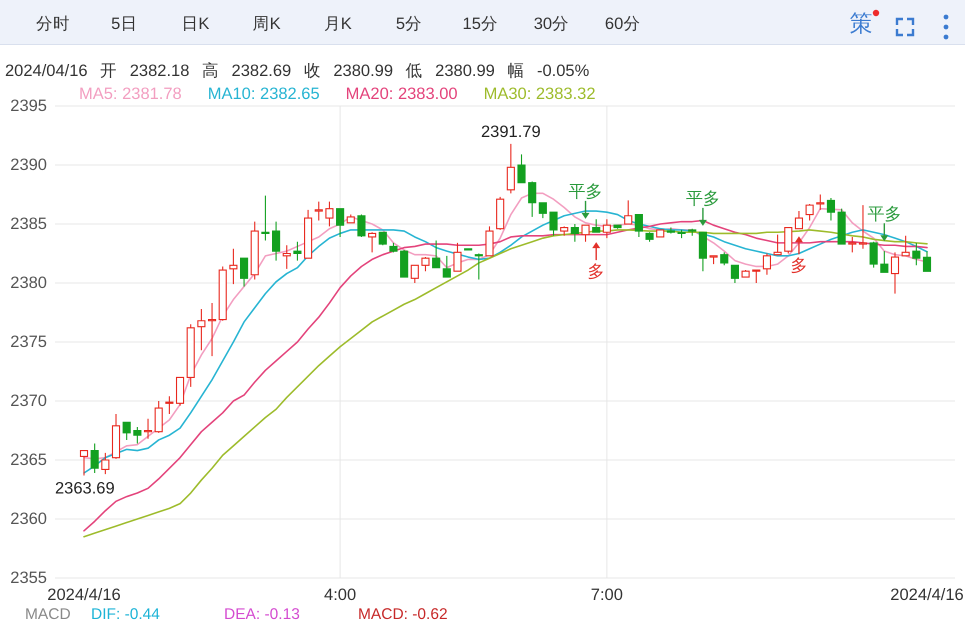  What do you see at coordinates (125, 614) in the screenshot?
I see `text: DIF: -0.44` at bounding box center [125, 614].